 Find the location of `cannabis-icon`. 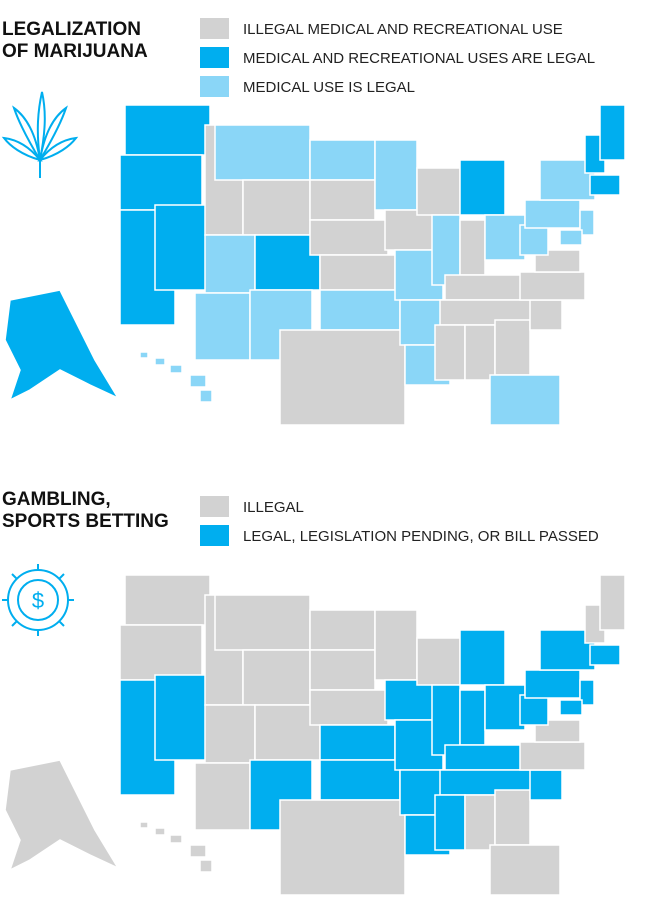

cannabis-icon is located at coordinates (40, 134).